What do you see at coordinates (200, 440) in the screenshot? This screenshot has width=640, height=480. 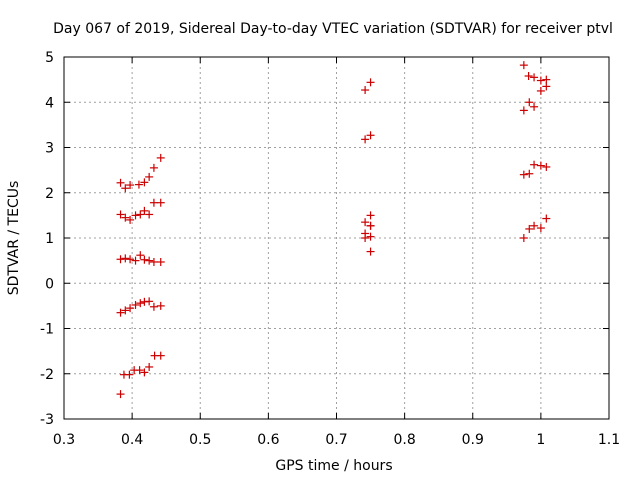 I see `x-tick-label: 0.5` at bounding box center [200, 440].